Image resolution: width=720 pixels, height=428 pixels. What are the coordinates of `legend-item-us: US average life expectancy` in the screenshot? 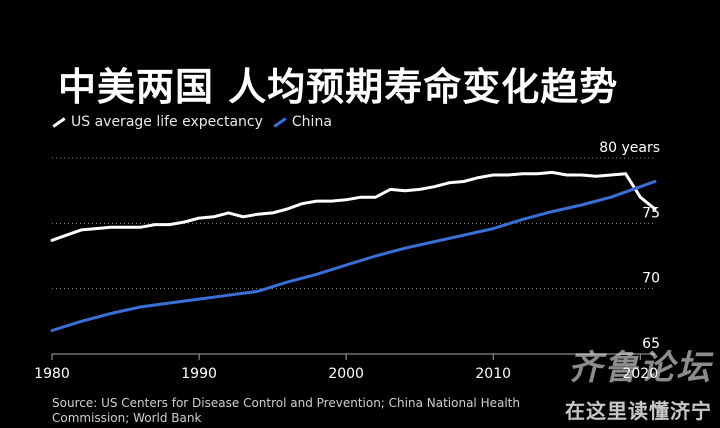 It's located at (157, 122).